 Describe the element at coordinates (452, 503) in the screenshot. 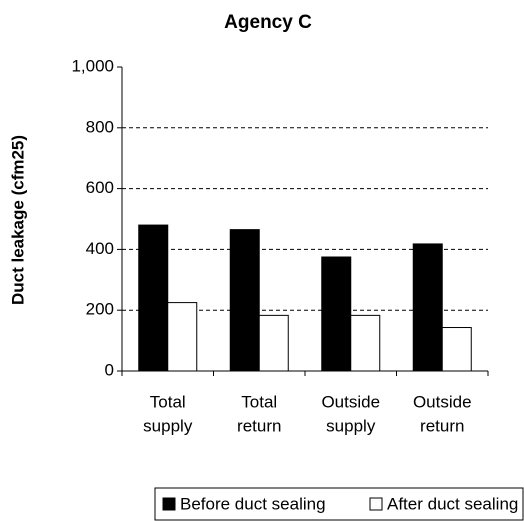

I see `legend-label: After duct sealing` at that location.